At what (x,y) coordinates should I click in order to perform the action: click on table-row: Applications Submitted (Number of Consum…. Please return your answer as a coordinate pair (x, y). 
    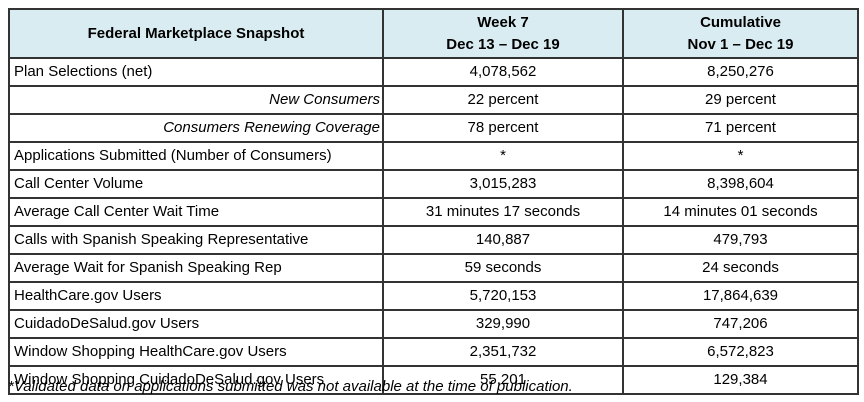
    Looking at the image, I should click on (433, 156).